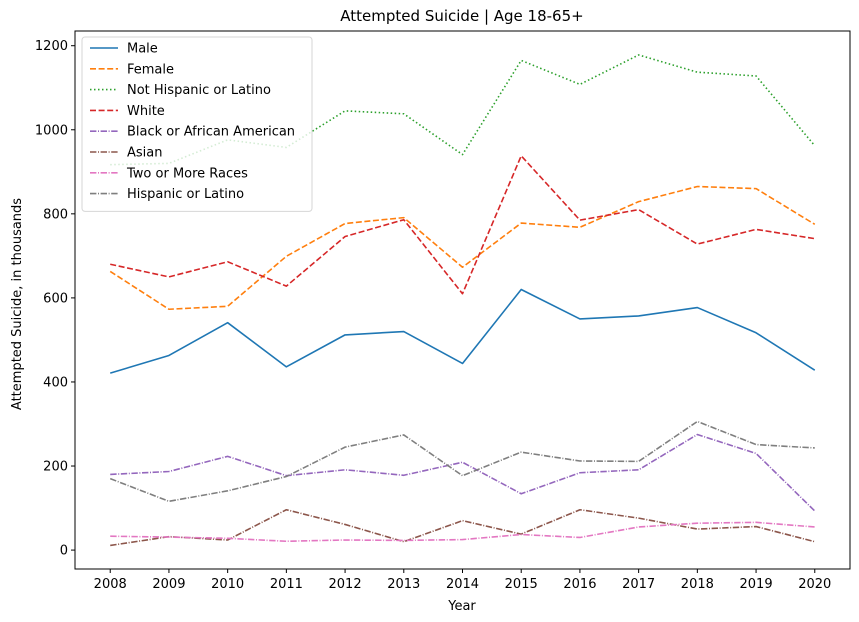  What do you see at coordinates (227, 584) in the screenshot?
I see `x-tick-label: 2010` at bounding box center [227, 584].